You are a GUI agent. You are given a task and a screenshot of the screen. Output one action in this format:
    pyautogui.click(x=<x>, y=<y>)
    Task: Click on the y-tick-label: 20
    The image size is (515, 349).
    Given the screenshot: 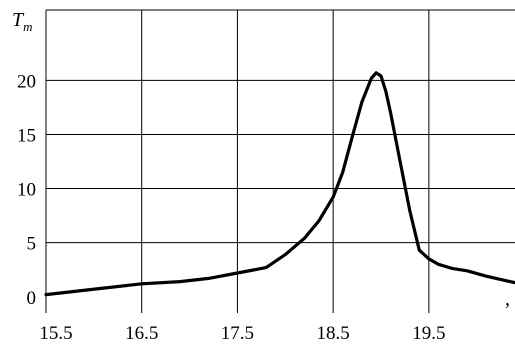 What is the action you would take?
    pyautogui.click(x=26, y=81)
    